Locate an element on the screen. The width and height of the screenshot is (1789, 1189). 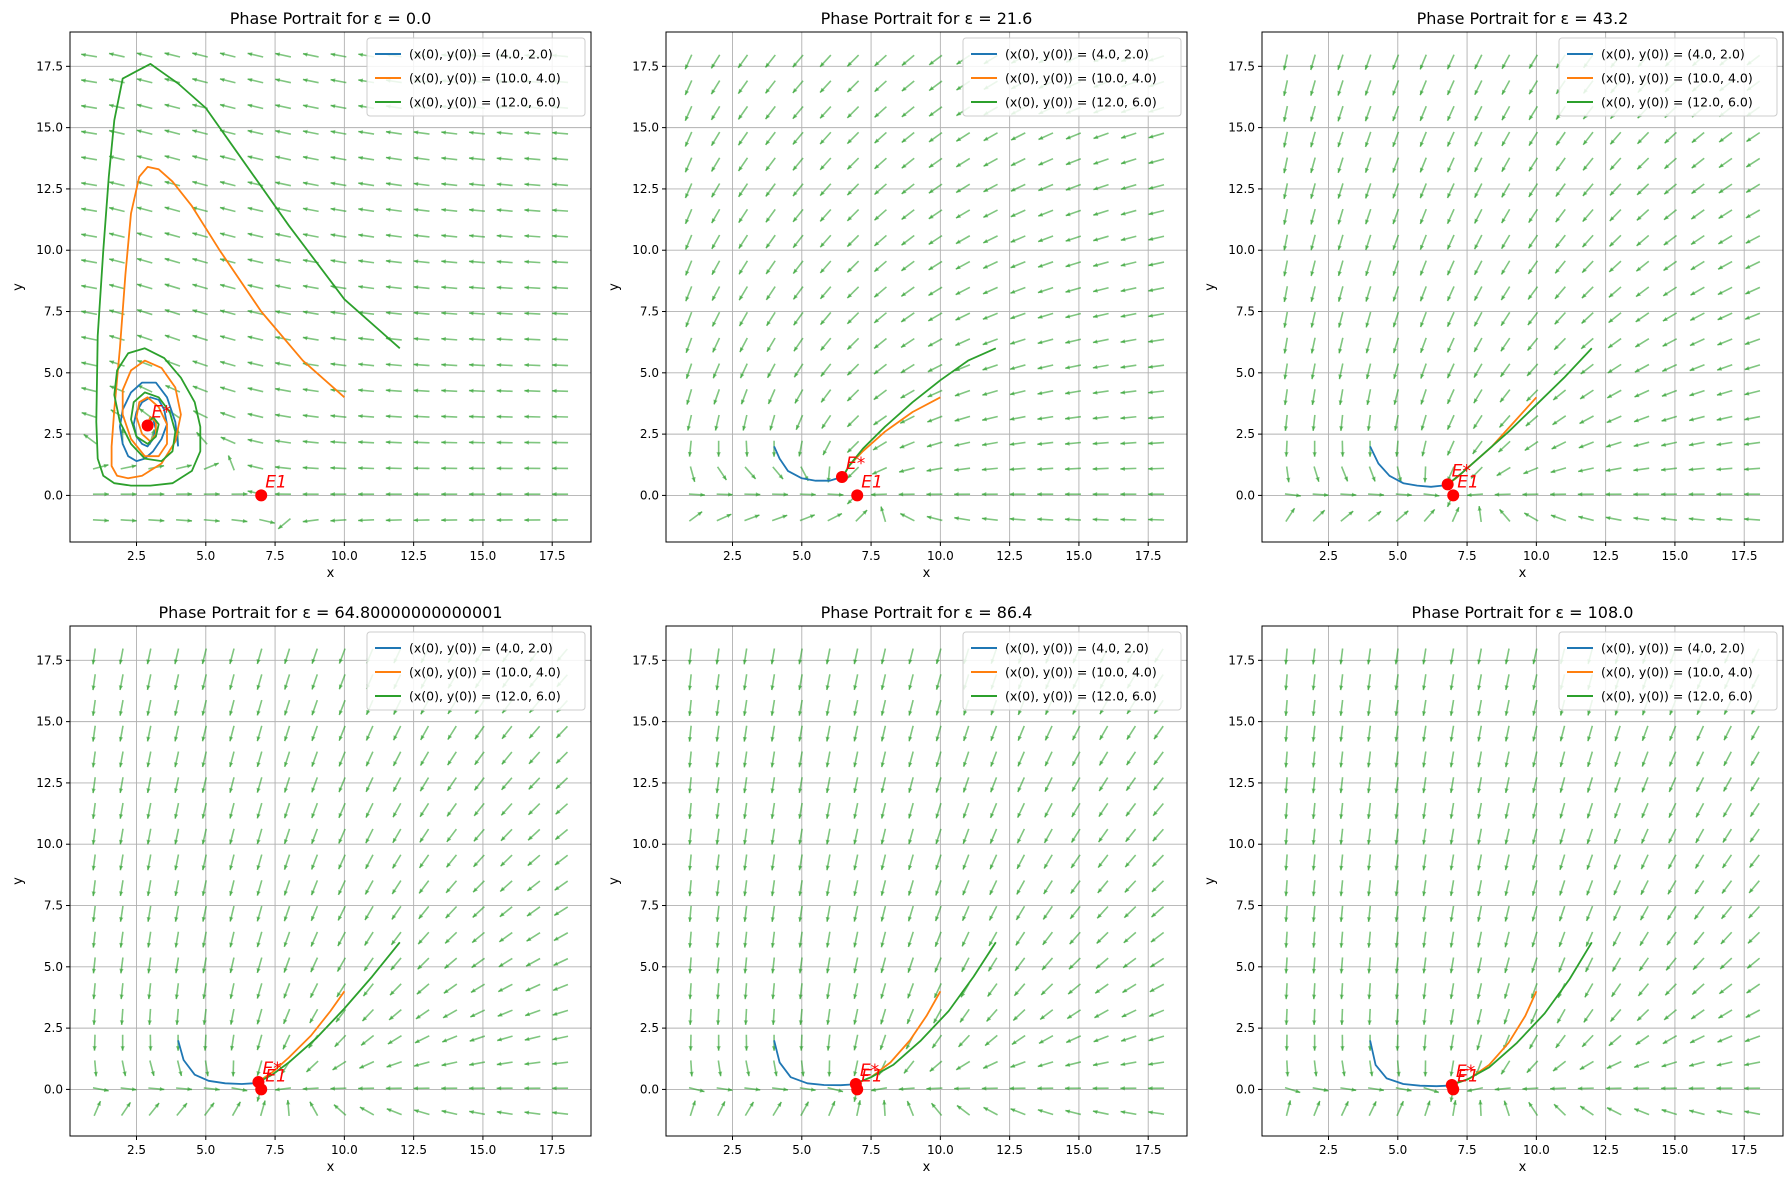
legend-entry: (x(0), y(0)) = (4.0, 2.0) is located at coordinates (1077, 54).